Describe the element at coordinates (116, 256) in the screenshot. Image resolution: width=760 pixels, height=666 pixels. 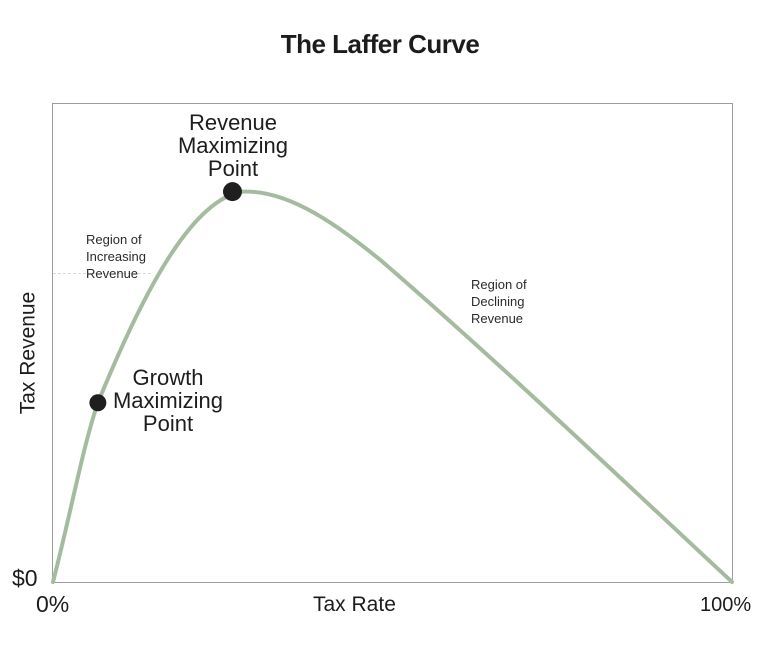
I see `region-of-increasing-revenue-label: Region of Increasing Revenue` at that location.